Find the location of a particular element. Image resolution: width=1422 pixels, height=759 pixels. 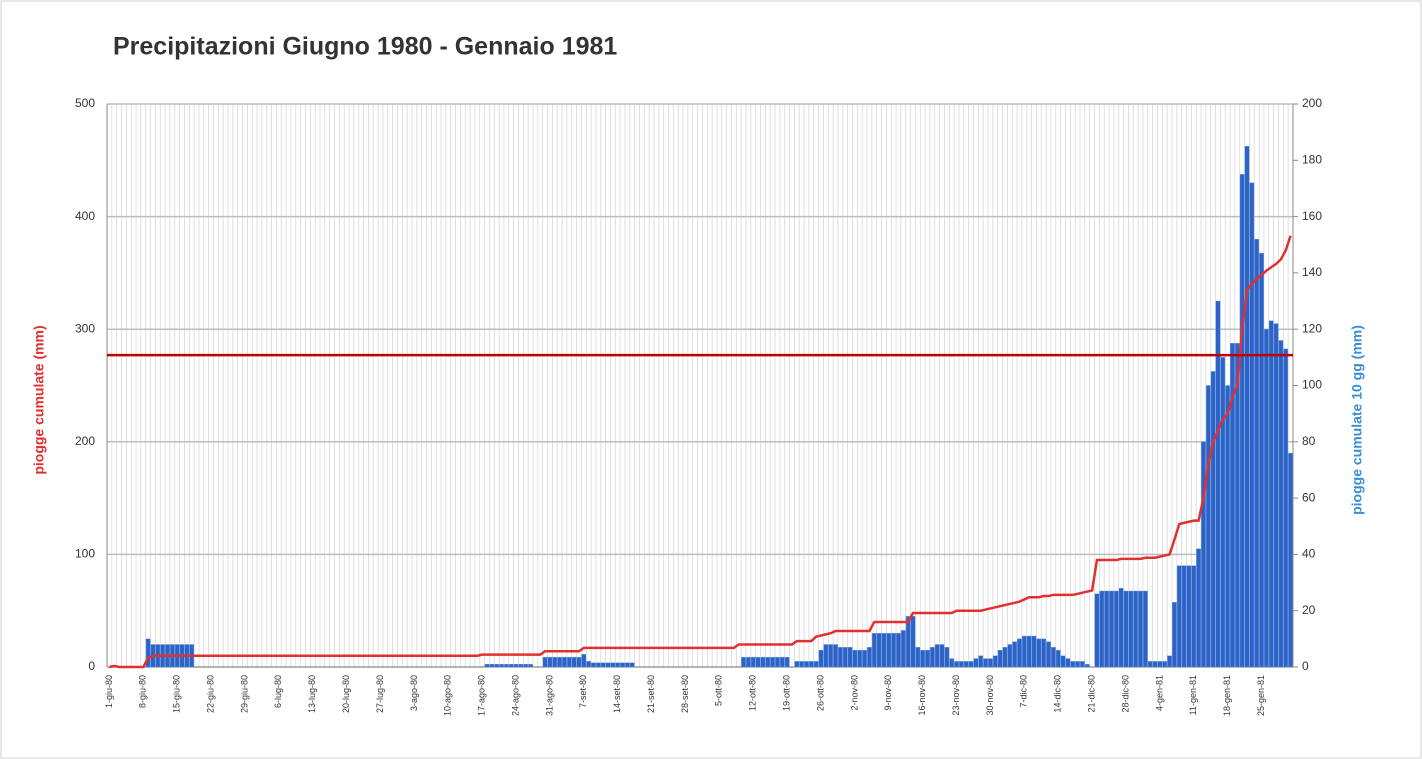

x-tick-label: 28-set-80 is located at coordinates (685, 694).